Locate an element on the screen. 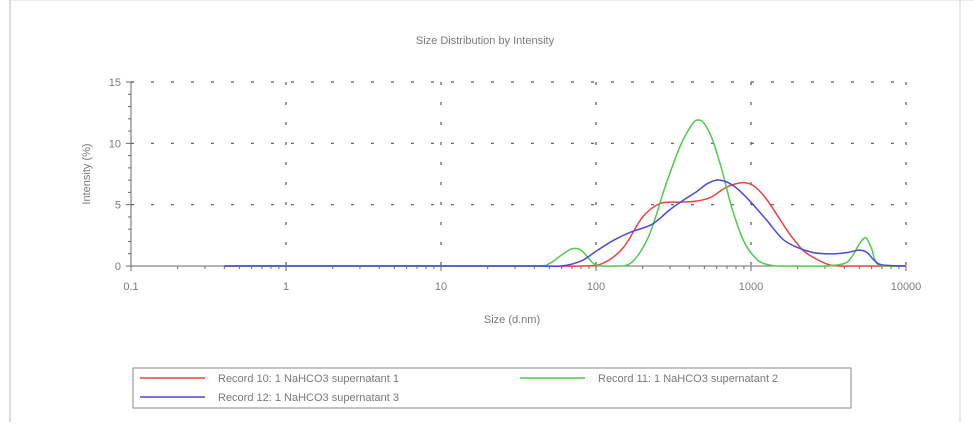 The height and width of the screenshot is (427, 974). chart-title: Size Distribution by Intensity is located at coordinates (485, 41).